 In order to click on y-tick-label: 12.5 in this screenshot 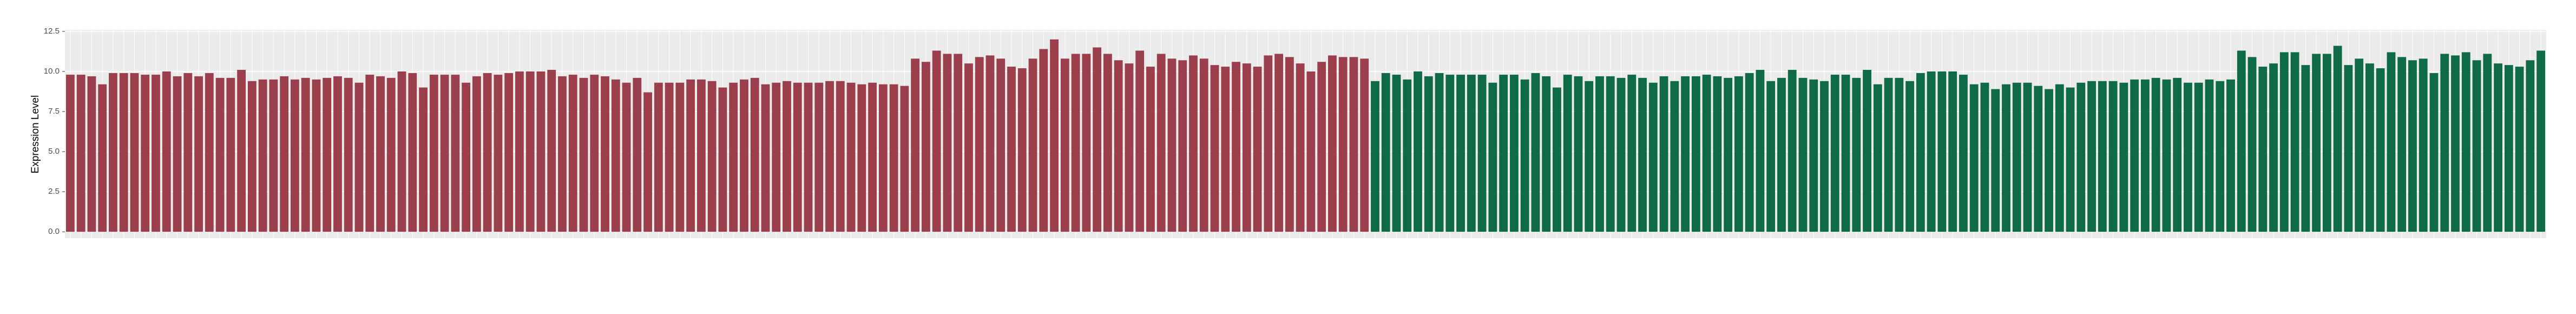, I will do `click(52, 31)`.